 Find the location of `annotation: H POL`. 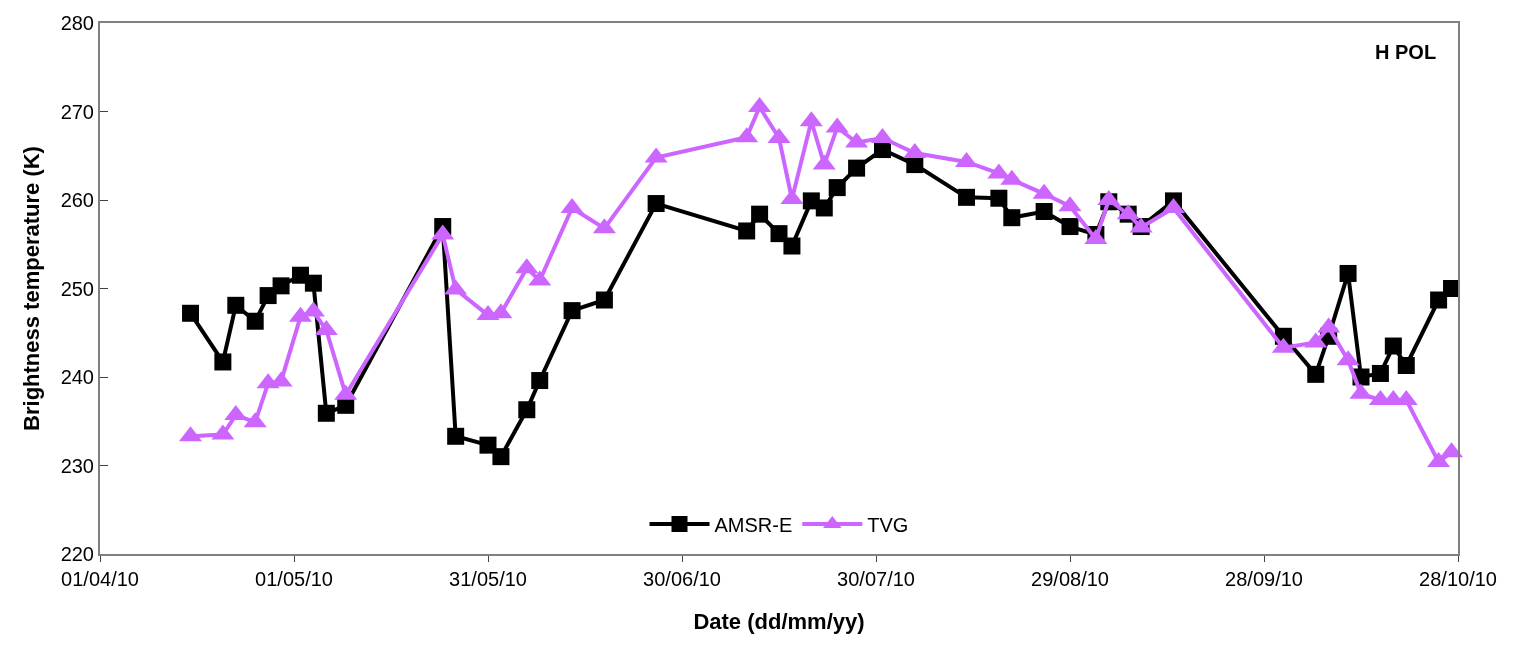

annotation: H POL is located at coordinates (1406, 52).